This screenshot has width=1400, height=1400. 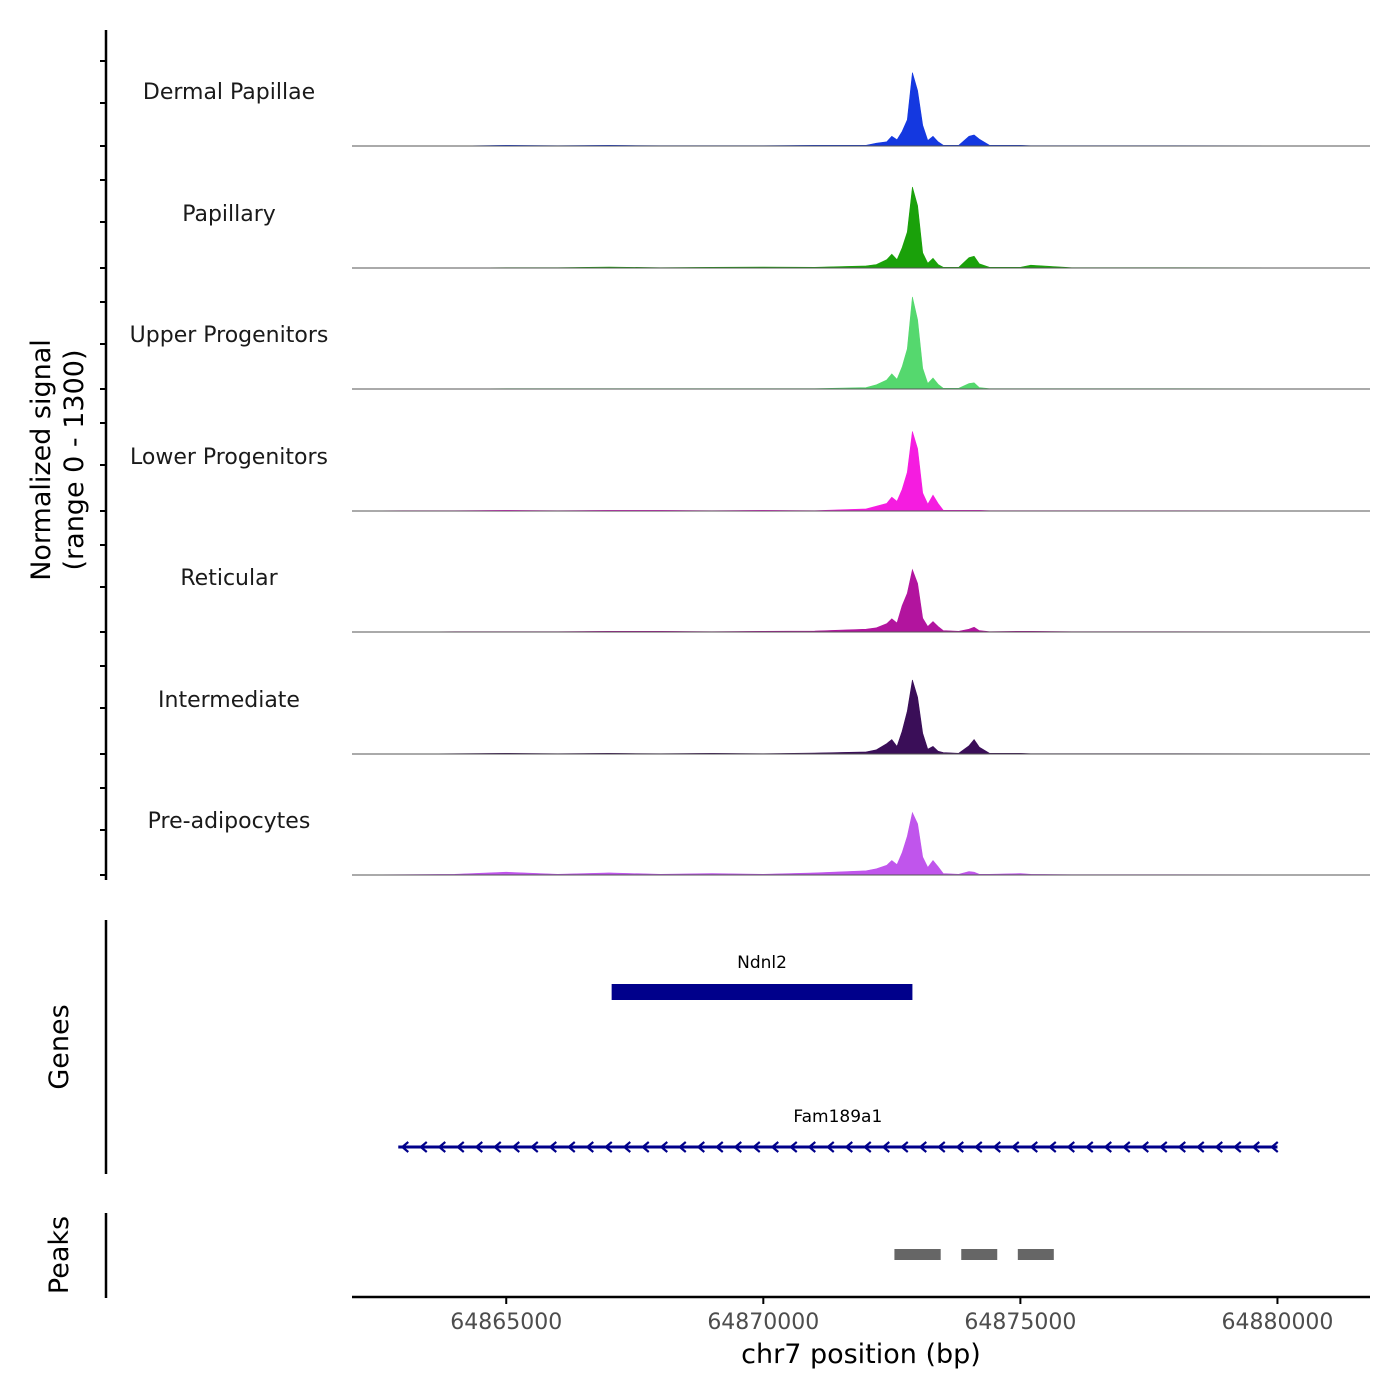 What do you see at coordinates (229, 92) in the screenshot?
I see `track-label: Dermal Papillae` at bounding box center [229, 92].